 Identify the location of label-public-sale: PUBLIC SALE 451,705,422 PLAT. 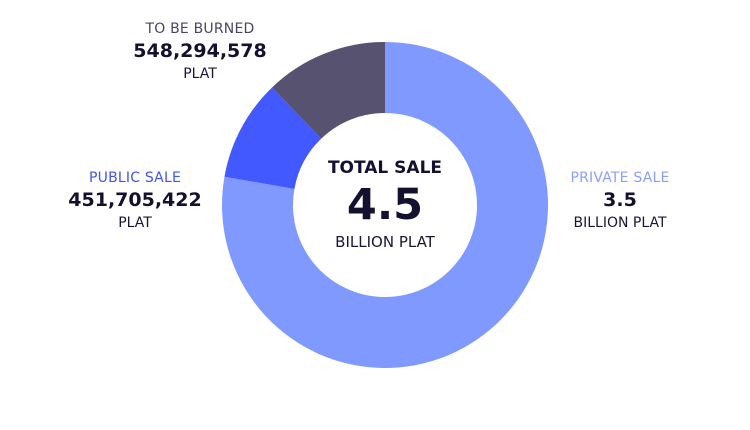
(135, 201).